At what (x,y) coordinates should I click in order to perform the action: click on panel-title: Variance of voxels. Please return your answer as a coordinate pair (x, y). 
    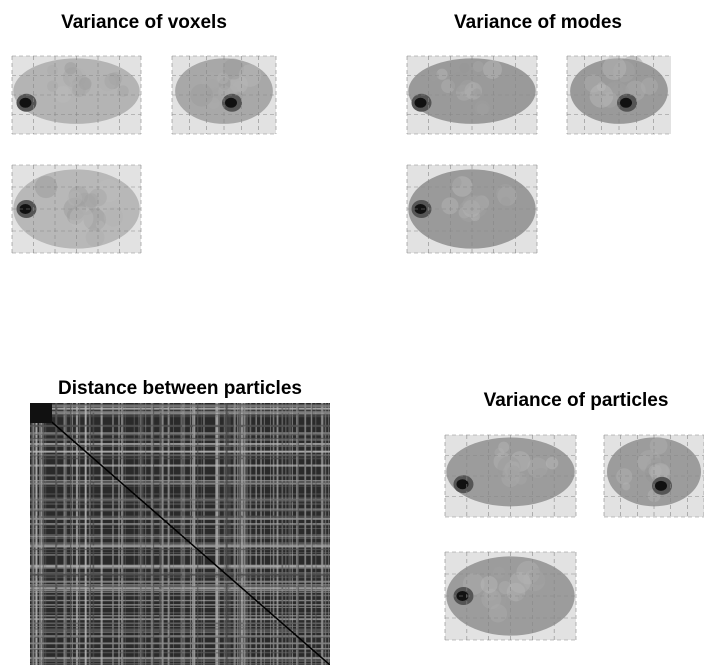
    Looking at the image, I should click on (144, 22).